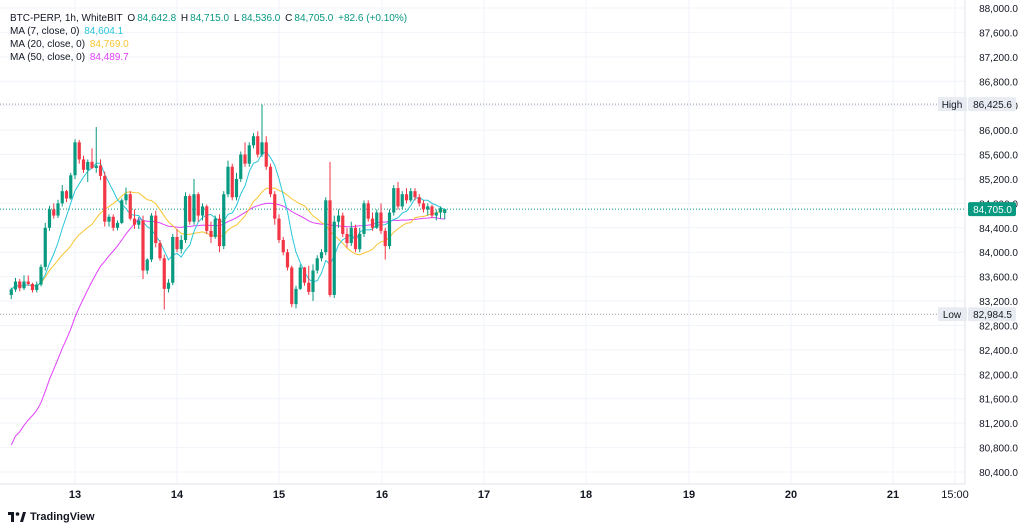 The width and height of the screenshot is (1024, 530). Describe the element at coordinates (66, 18) in the screenshot. I see `symbol-label: BTC-PERP, 1h, WhiteBIT` at that location.